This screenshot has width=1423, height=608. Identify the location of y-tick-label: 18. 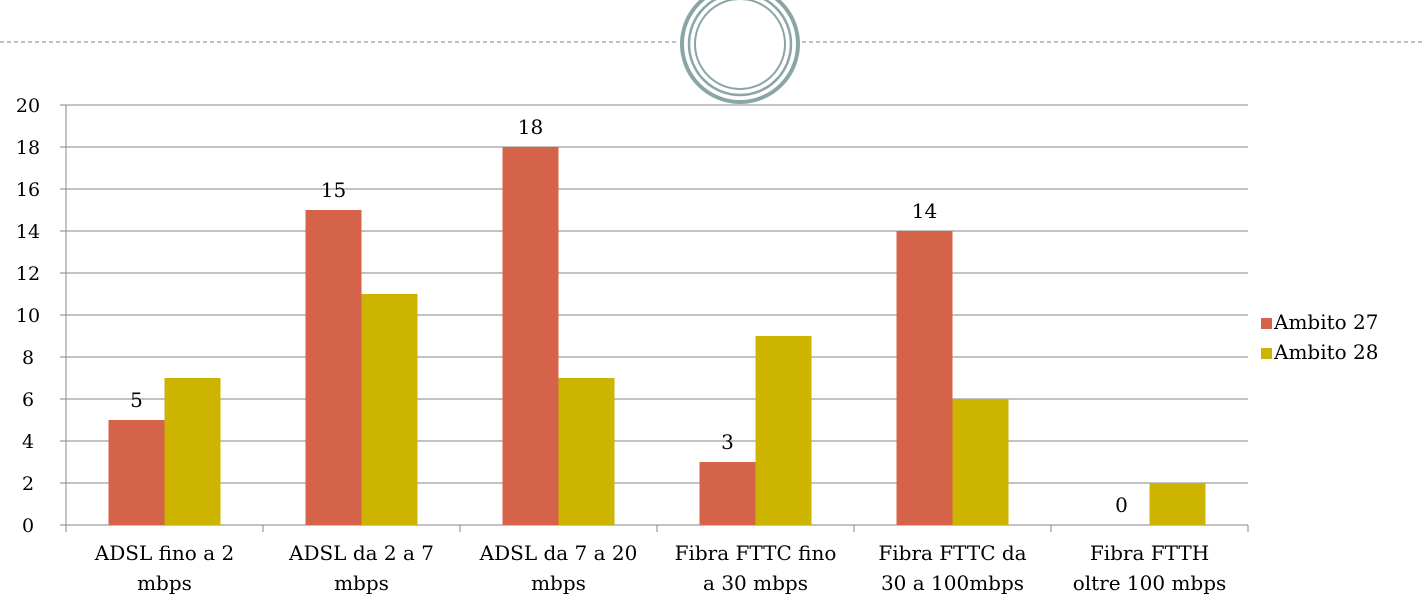
(28, 148).